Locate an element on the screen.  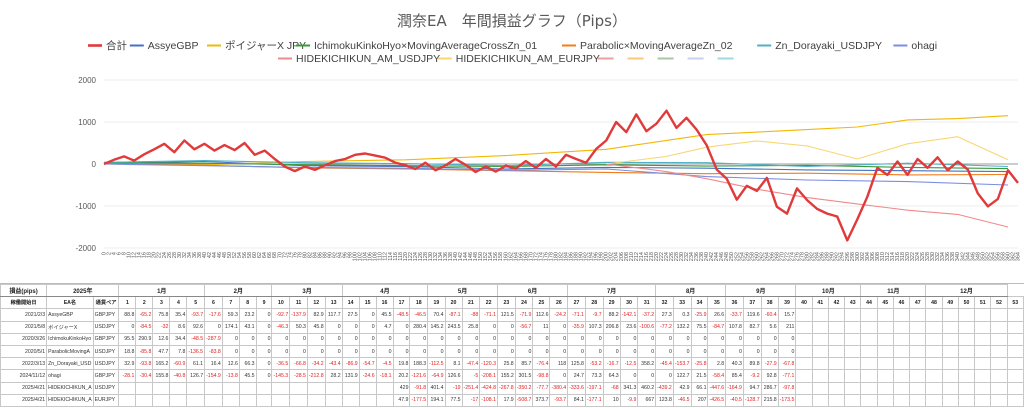
row-value: 15.7 is located at coordinates (787, 315).